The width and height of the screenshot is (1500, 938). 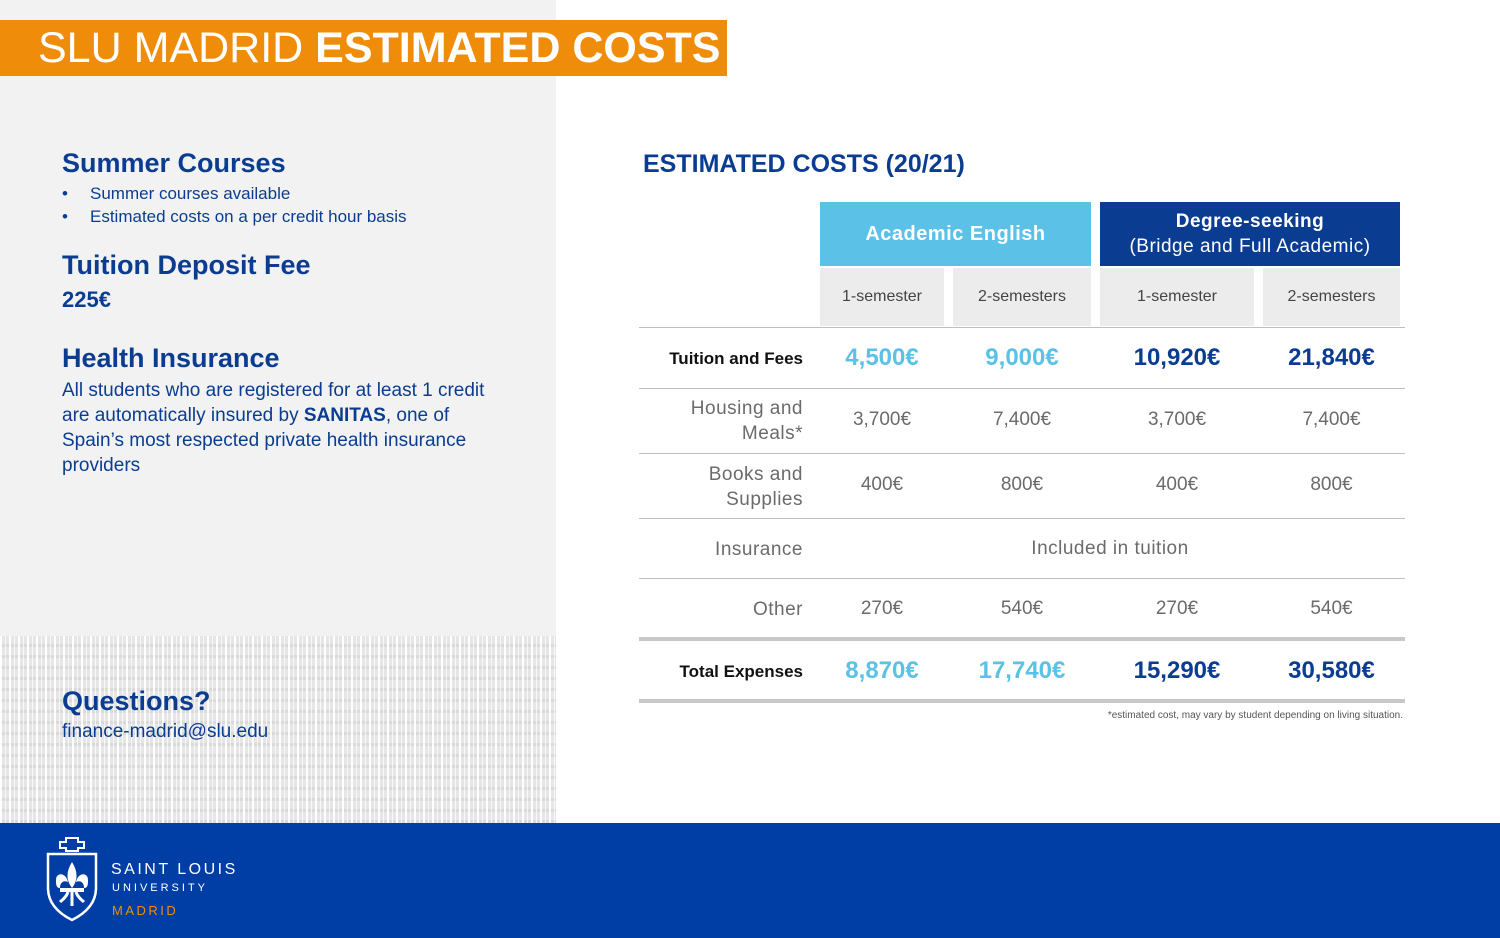 What do you see at coordinates (186, 265) in the screenshot?
I see `tuition-deposit-heading: Tuition Deposit Fee` at bounding box center [186, 265].